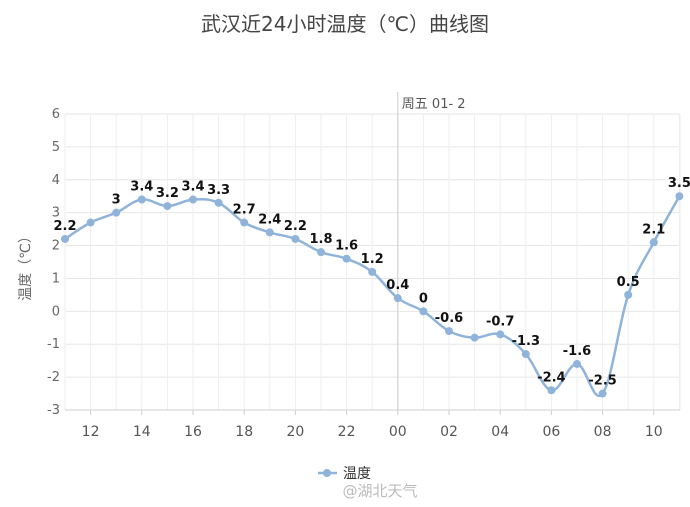 This screenshot has height=507, width=690. What do you see at coordinates (56, 213) in the screenshot?
I see `y-tick-label: 3` at bounding box center [56, 213].